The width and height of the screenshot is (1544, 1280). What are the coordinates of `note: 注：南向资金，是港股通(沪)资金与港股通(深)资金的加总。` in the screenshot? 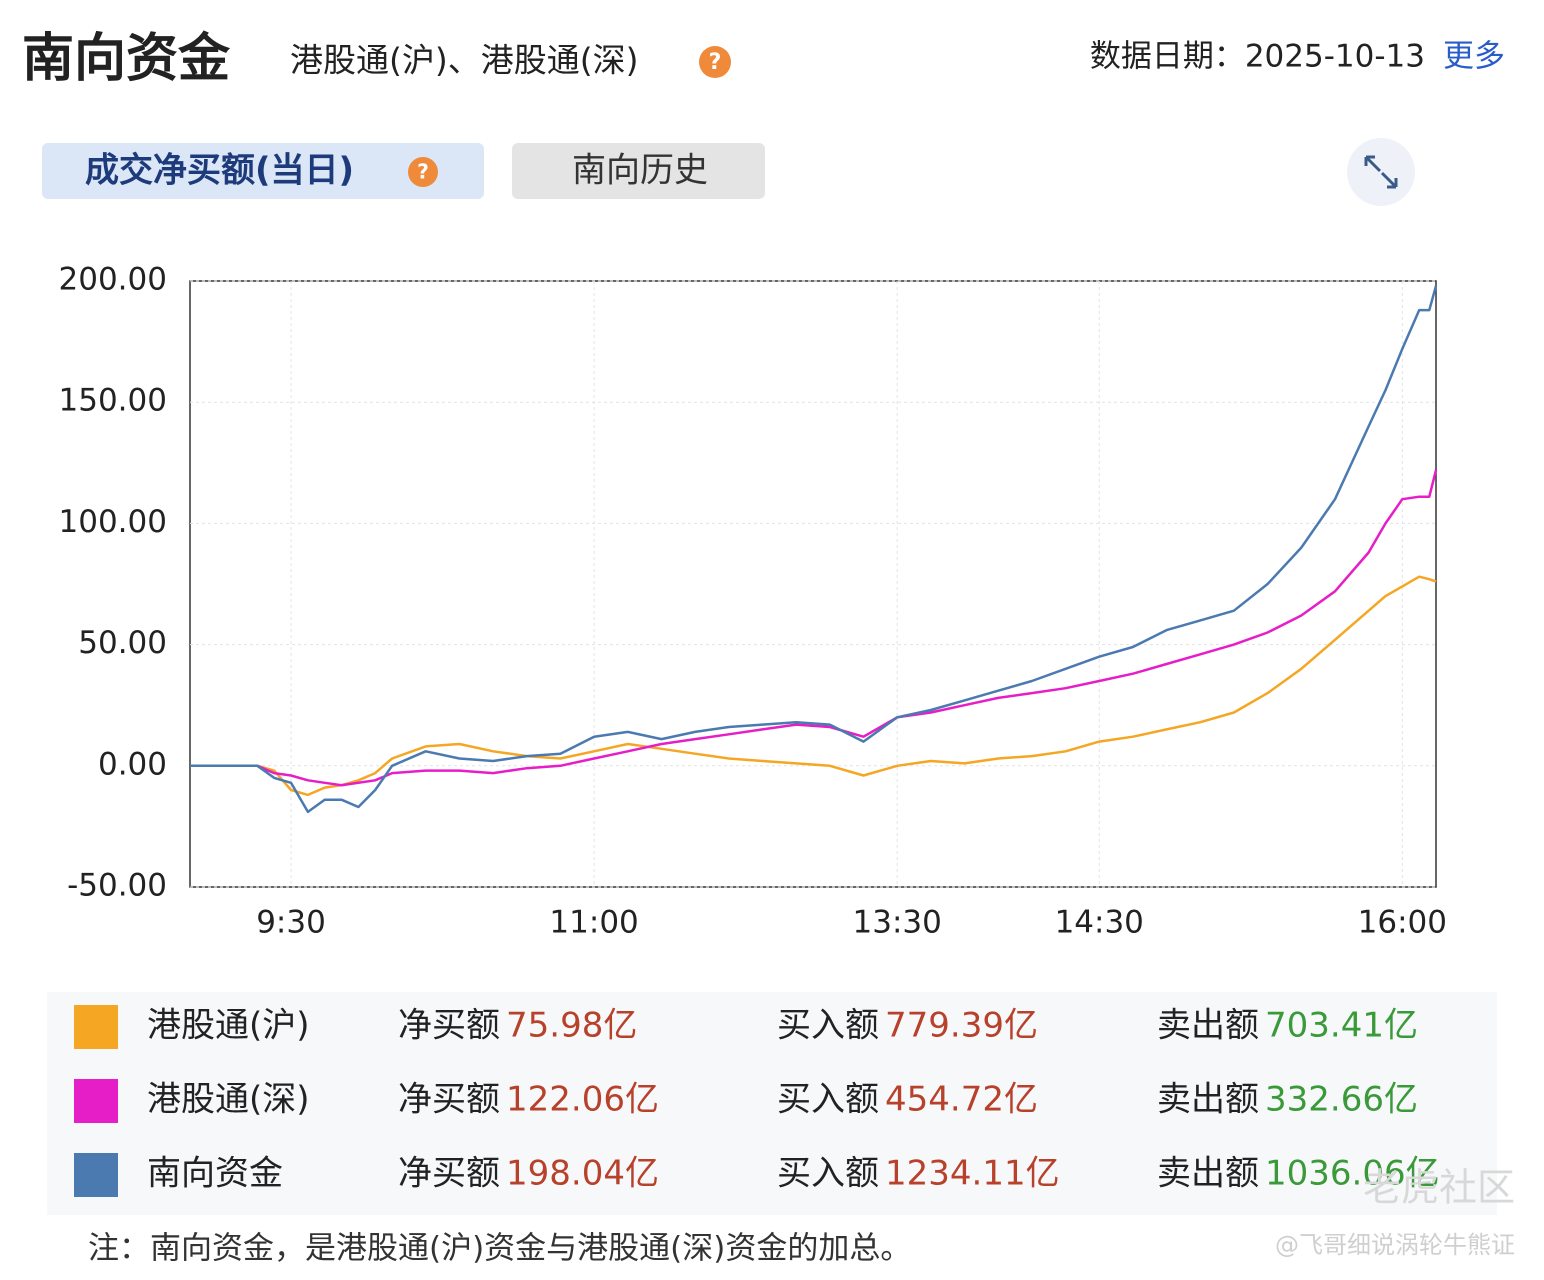 It's located at (499, 1249).